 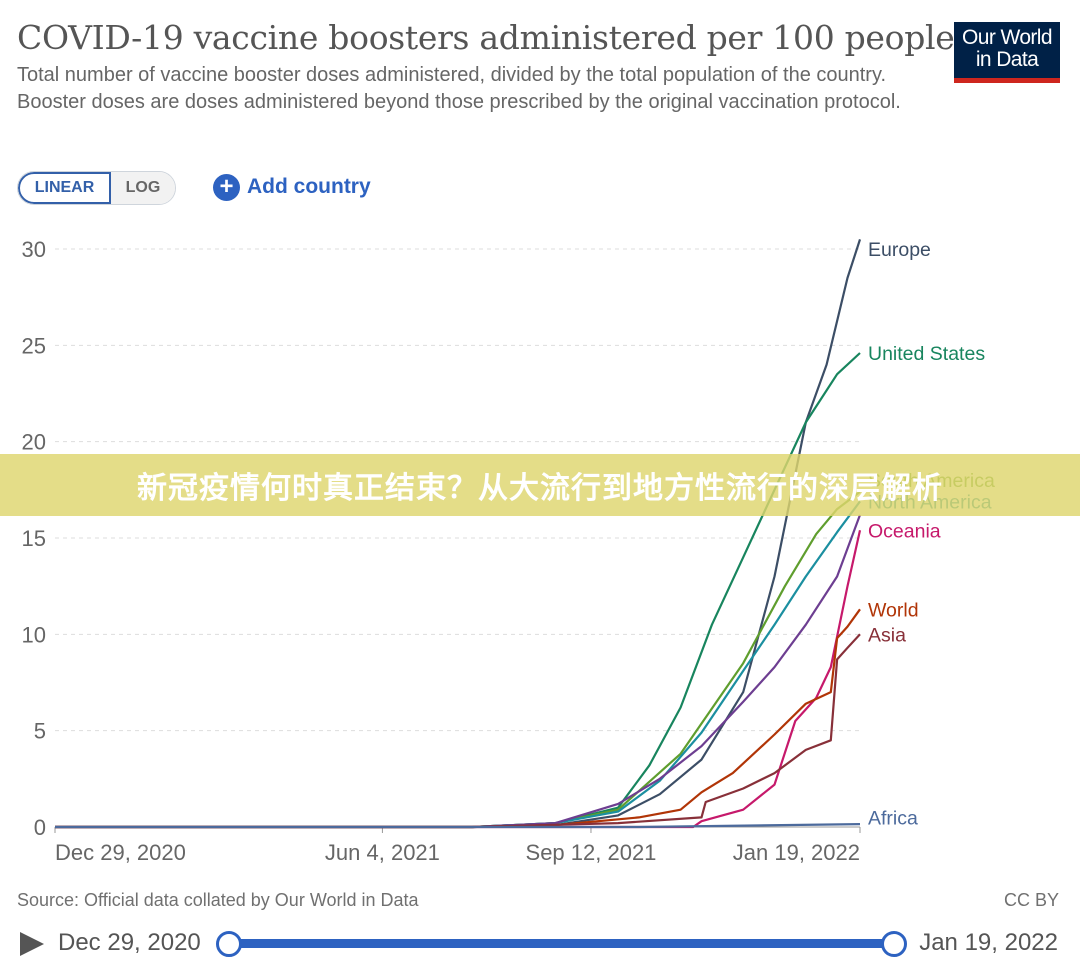 What do you see at coordinates (1007, 59) in the screenshot?
I see `logo-line2: in Data` at bounding box center [1007, 59].